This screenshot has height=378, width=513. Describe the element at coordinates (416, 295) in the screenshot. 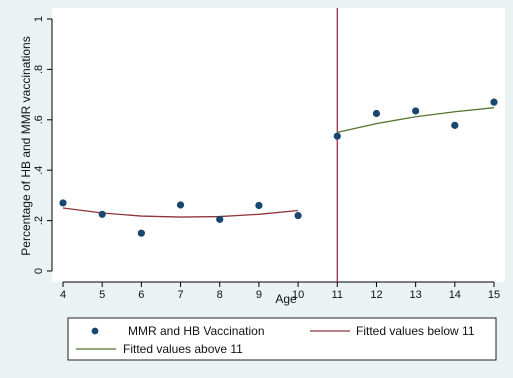

I see `x-tick-label: 13` at that location.